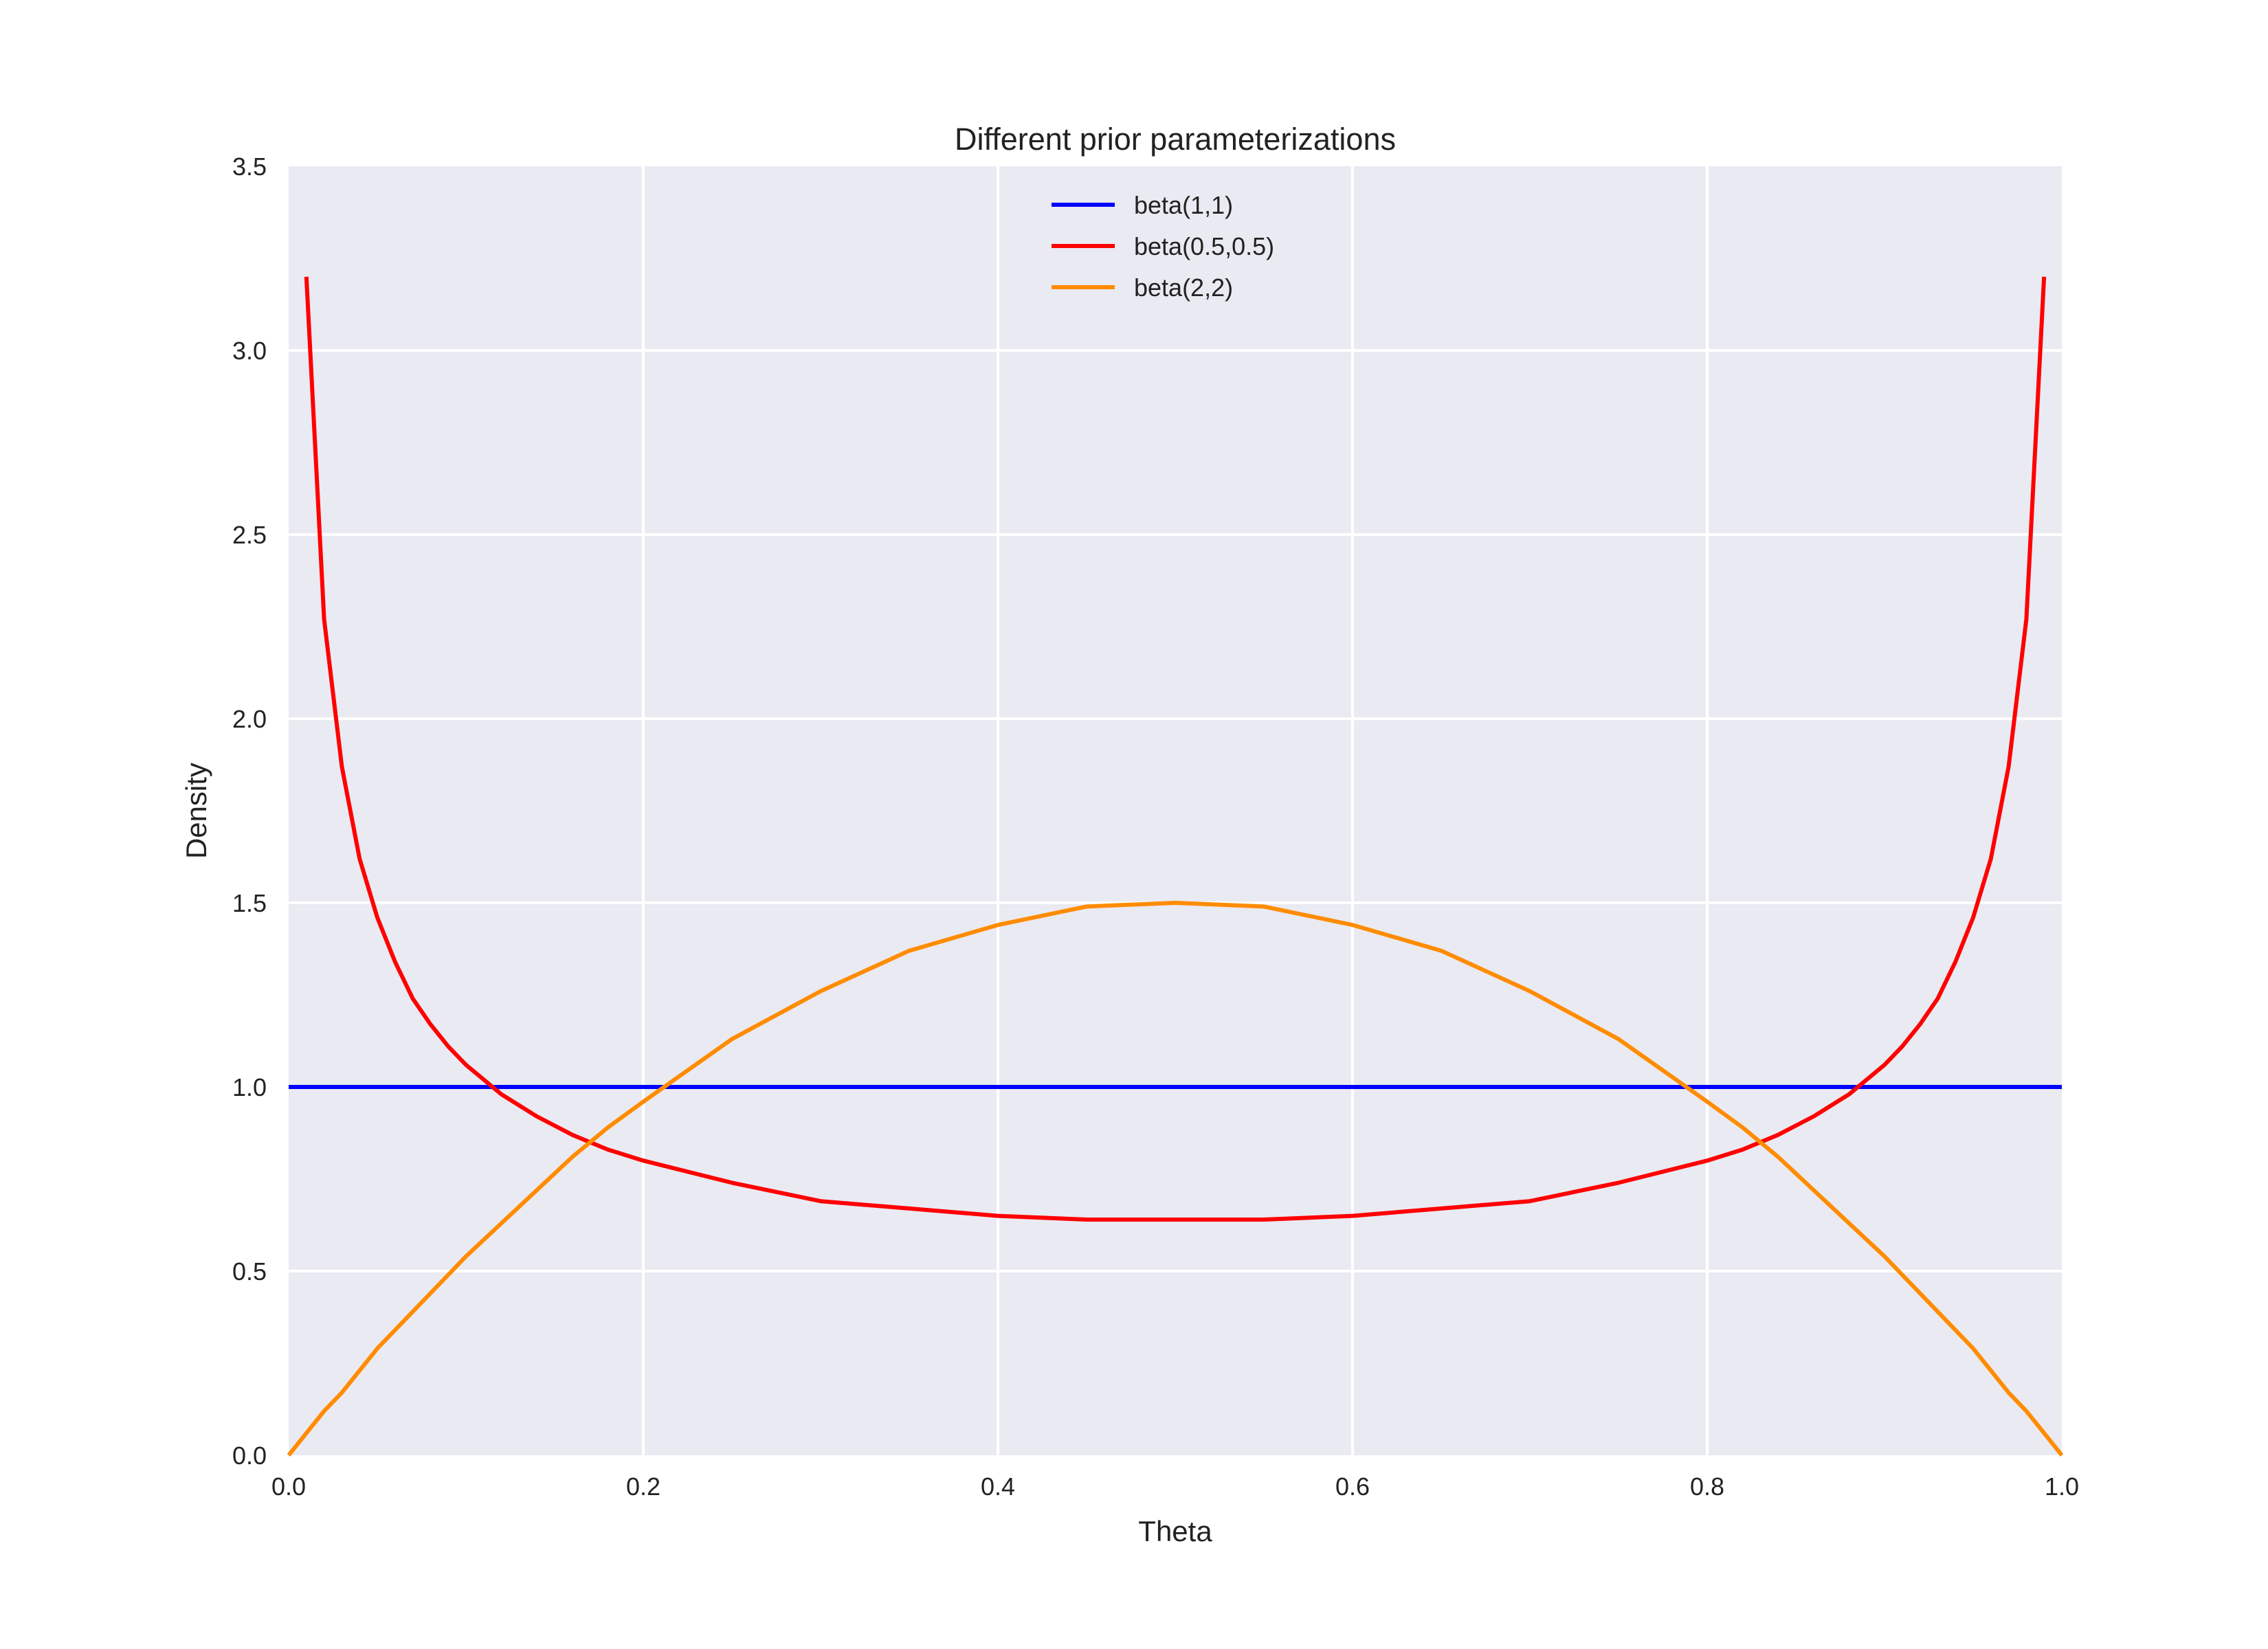  Describe the element at coordinates (1175, 1531) in the screenshot. I see `x-axis-title: Theta` at that location.